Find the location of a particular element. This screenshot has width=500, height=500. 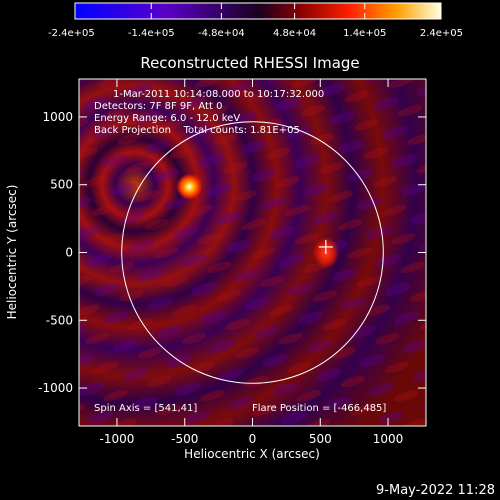

flare-marker-cross is located at coordinates (325, 246).